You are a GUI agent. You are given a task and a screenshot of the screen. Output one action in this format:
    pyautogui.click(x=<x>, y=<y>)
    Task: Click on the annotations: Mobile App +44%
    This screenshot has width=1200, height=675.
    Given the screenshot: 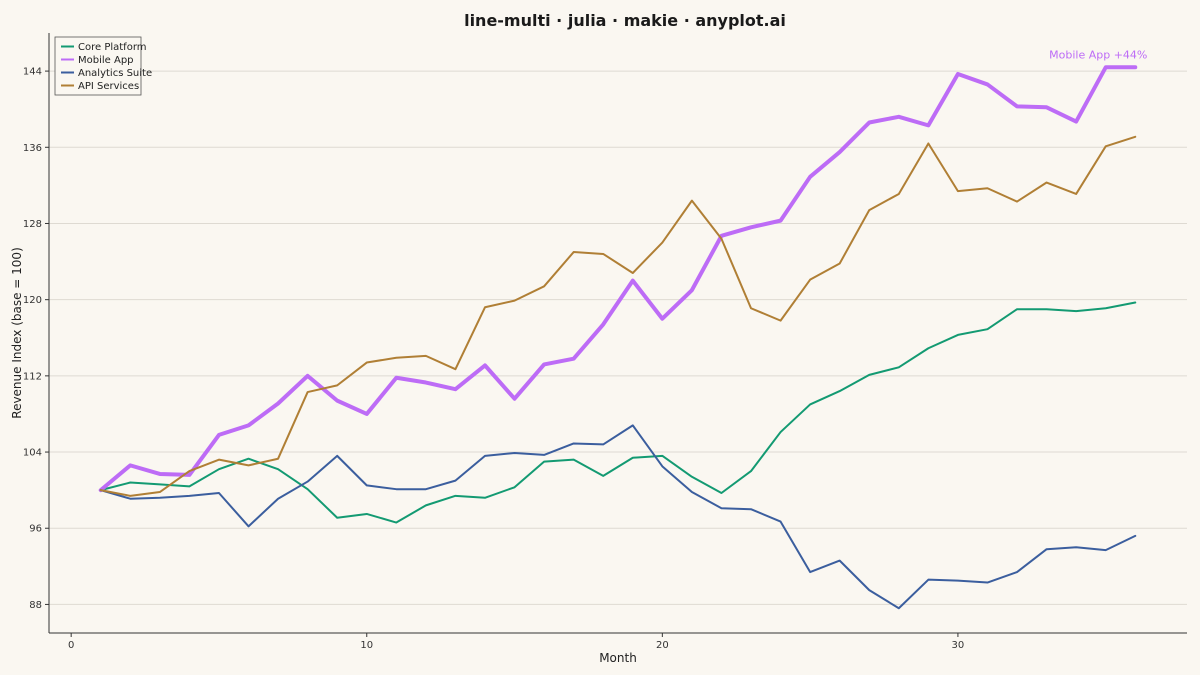 What is the action you would take?
    pyautogui.click(x=1098, y=54)
    